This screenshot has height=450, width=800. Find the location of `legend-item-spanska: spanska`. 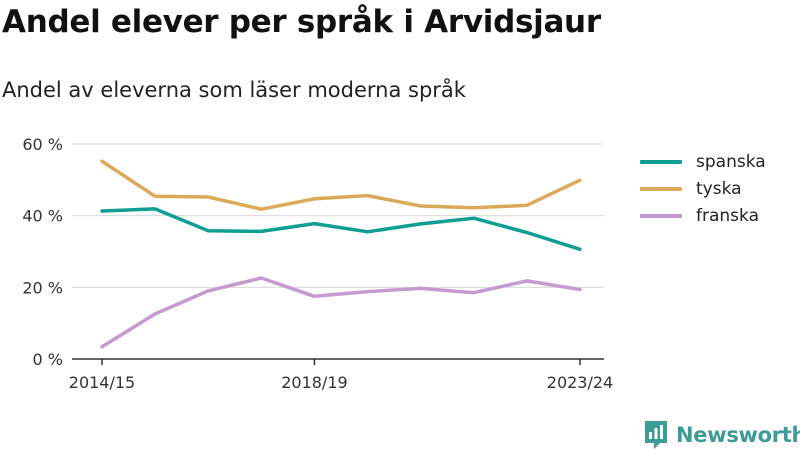

legend-item-spanska: spanska is located at coordinates (703, 161).